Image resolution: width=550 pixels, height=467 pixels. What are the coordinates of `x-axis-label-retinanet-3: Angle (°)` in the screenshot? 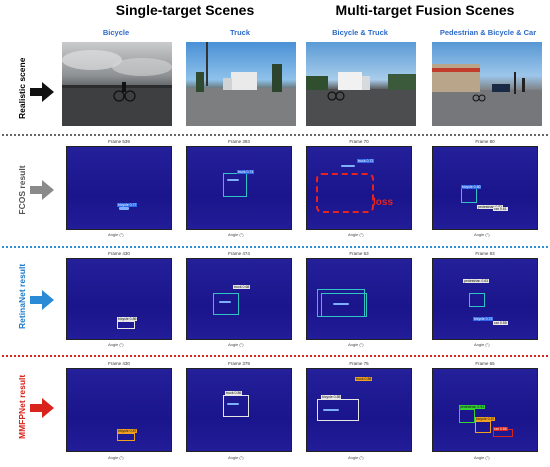 It's located at (356, 344).